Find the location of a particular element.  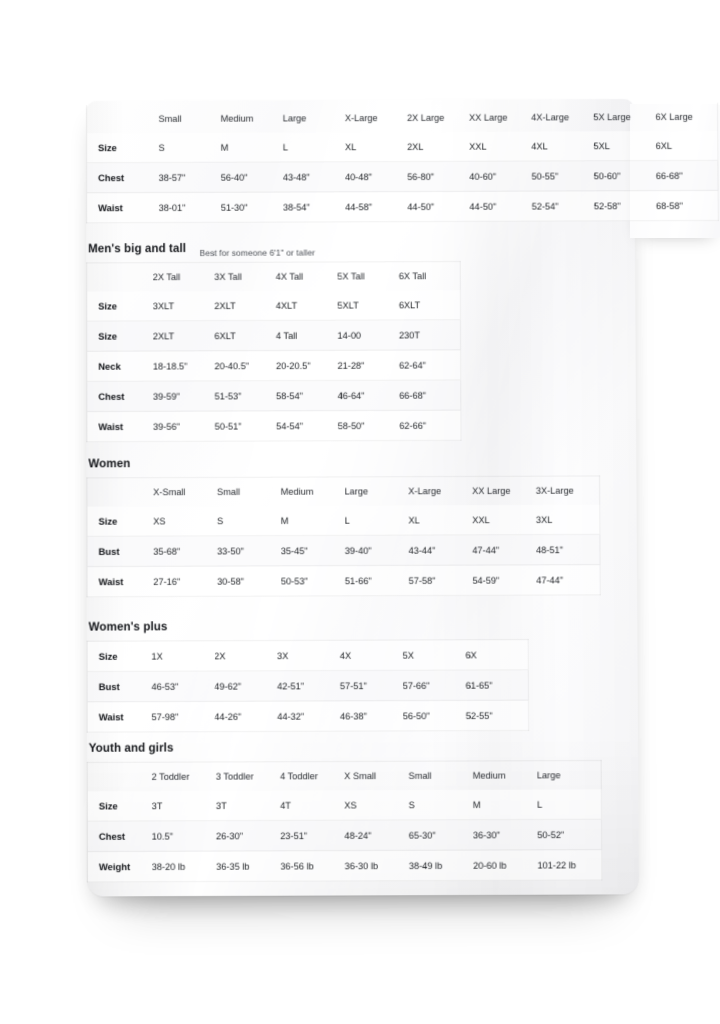

cell: 51-66" is located at coordinates (376, 580).